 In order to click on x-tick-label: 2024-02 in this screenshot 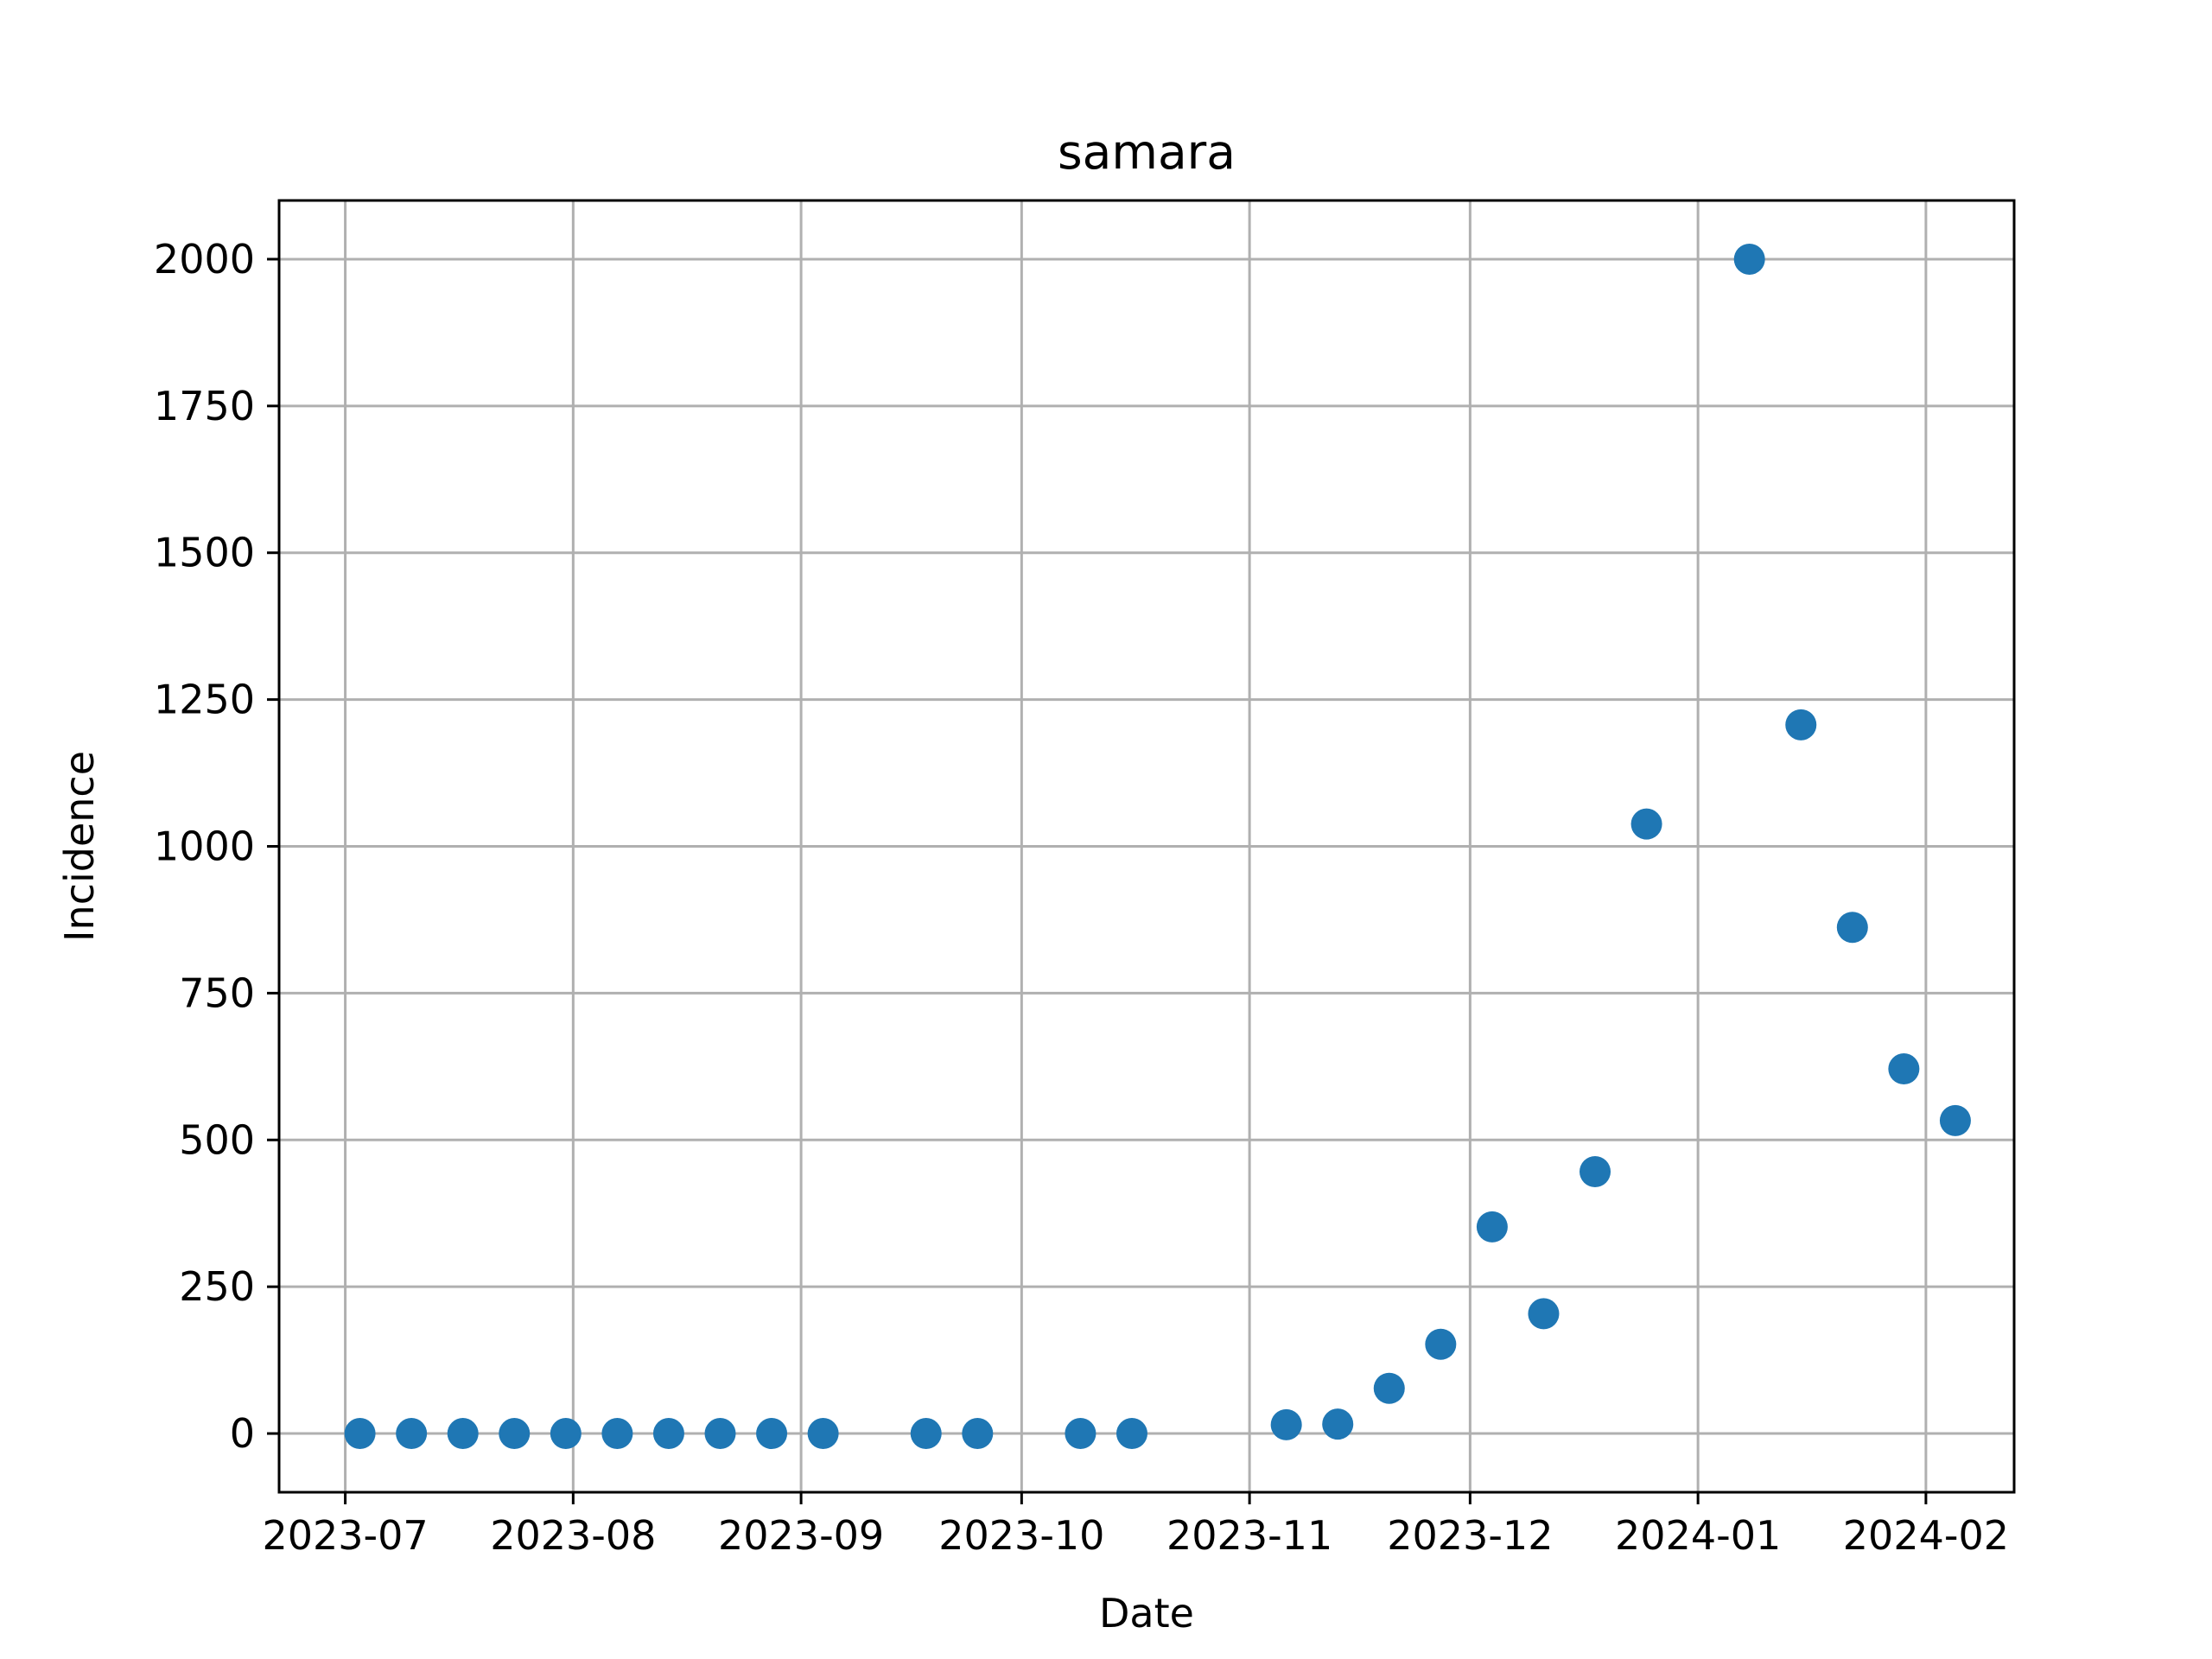, I will do `click(1926, 1535)`.